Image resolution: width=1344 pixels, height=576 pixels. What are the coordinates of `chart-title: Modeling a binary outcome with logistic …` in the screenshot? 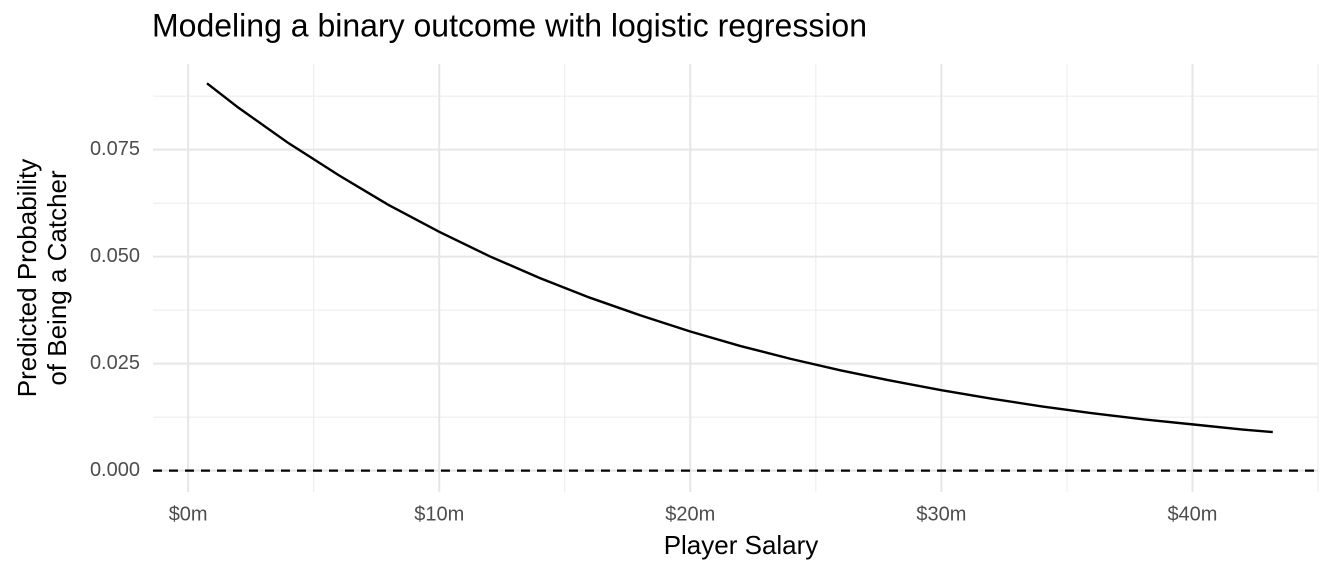 It's located at (509, 25).